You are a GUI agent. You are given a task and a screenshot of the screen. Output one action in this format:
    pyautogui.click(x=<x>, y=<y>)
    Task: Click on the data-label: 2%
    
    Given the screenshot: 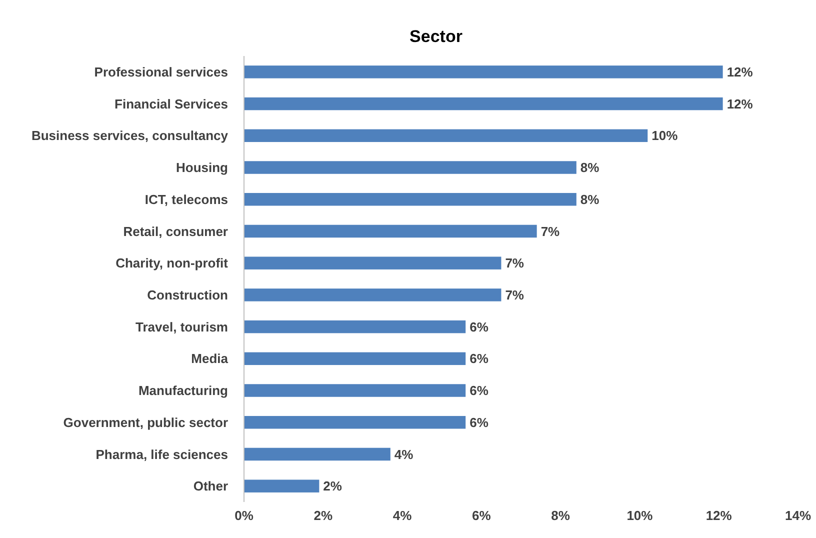 What is the action you would take?
    pyautogui.click(x=332, y=486)
    